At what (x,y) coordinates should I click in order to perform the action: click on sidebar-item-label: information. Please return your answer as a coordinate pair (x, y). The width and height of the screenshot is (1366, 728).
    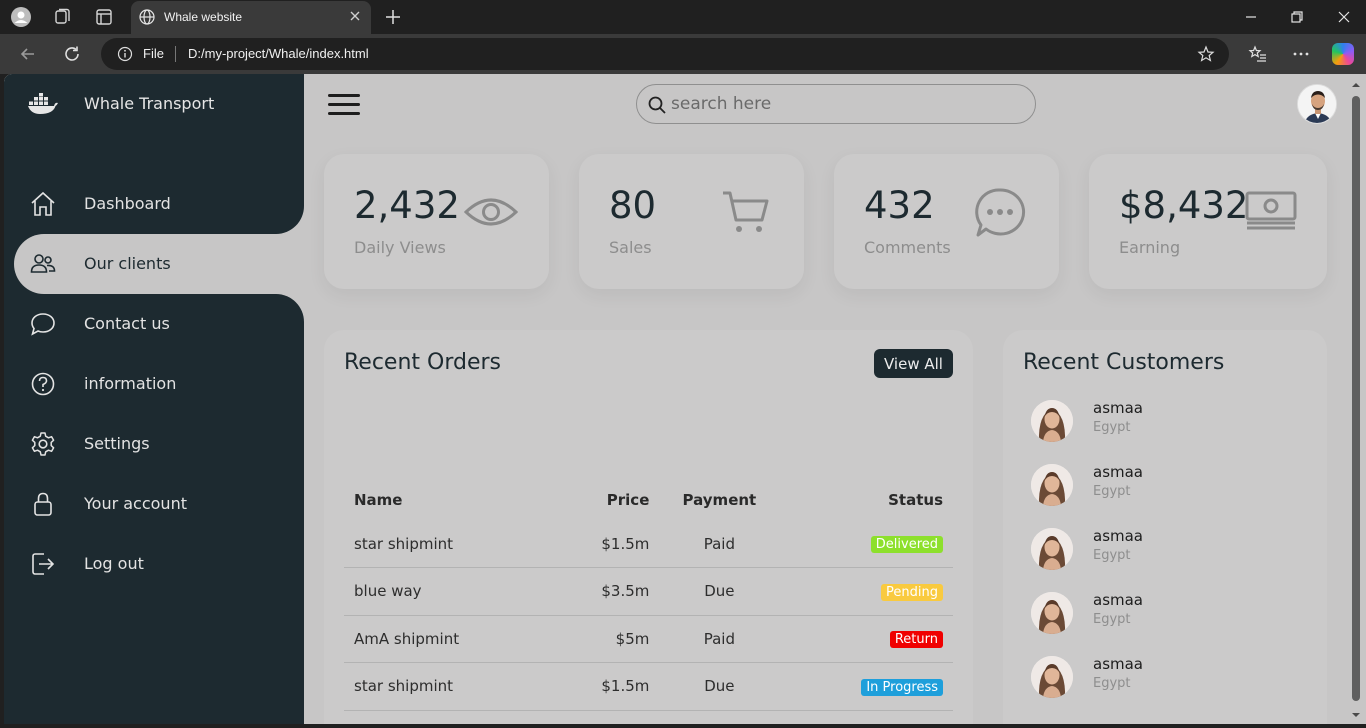
    Looking at the image, I should click on (130, 383).